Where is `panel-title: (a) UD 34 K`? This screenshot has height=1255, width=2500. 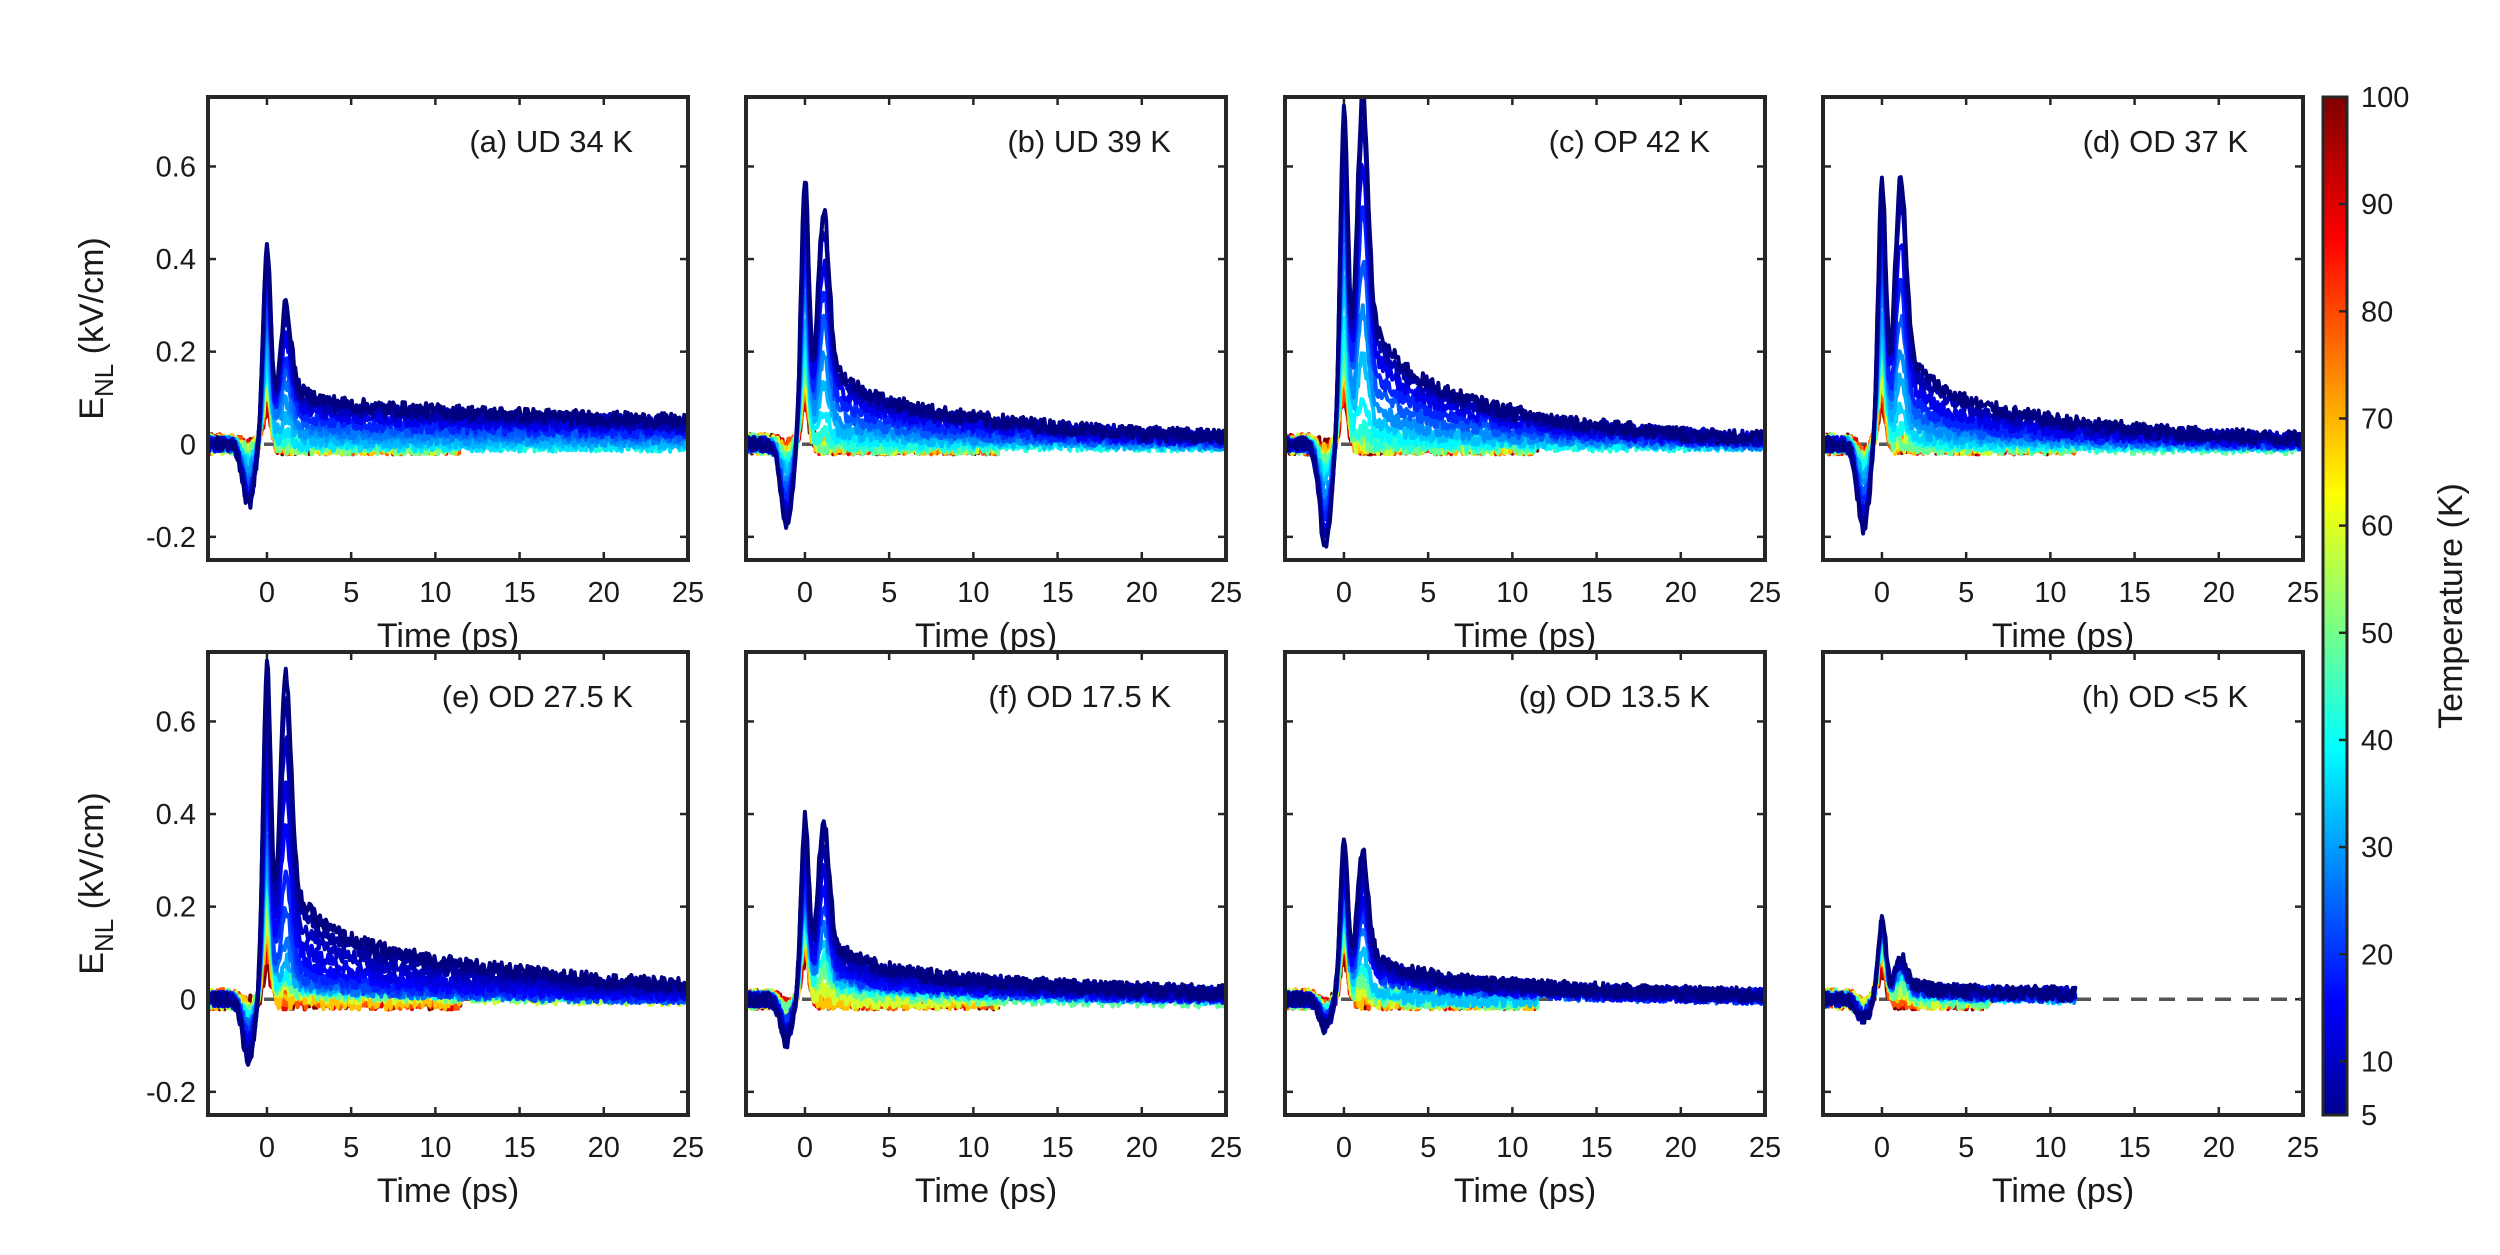
panel-title: (a) UD 34 K is located at coordinates (551, 141).